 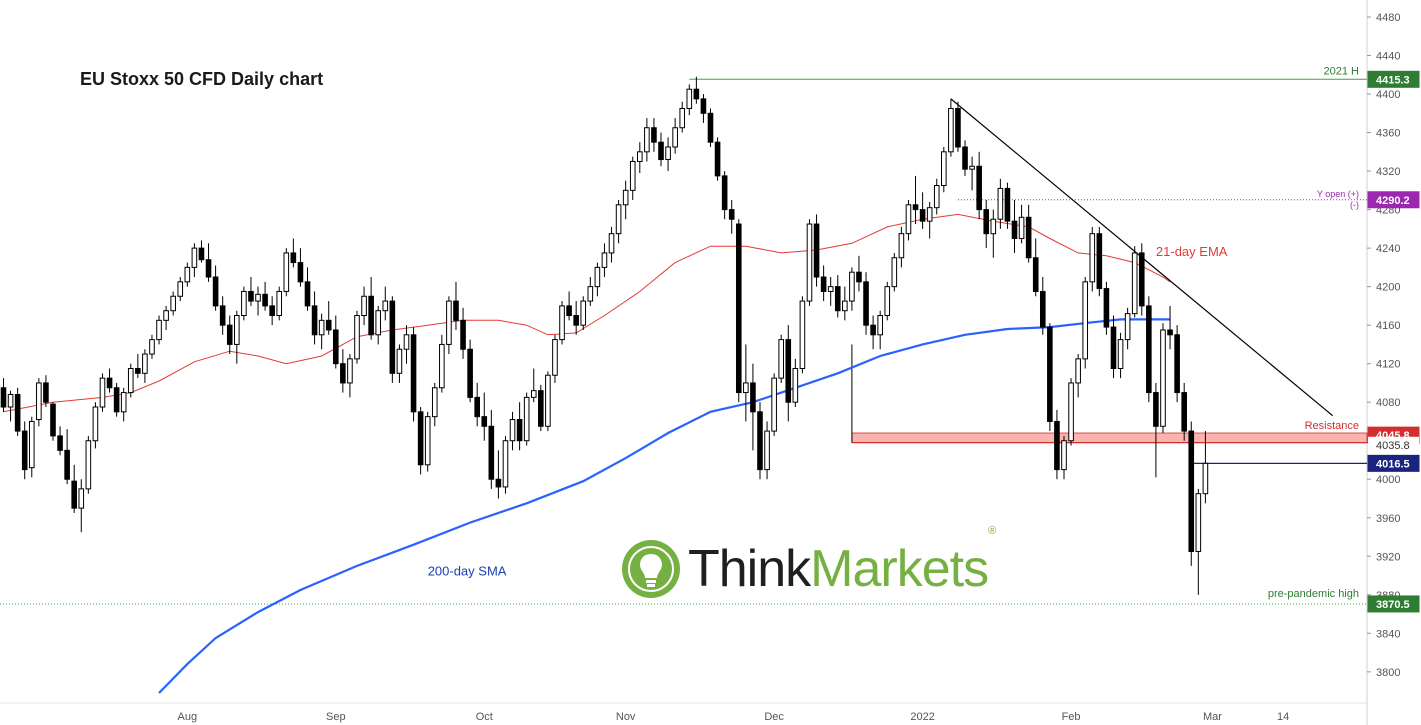 What do you see at coordinates (1393, 201) in the screenshot?
I see `price-label-text: 4290.2` at bounding box center [1393, 201].